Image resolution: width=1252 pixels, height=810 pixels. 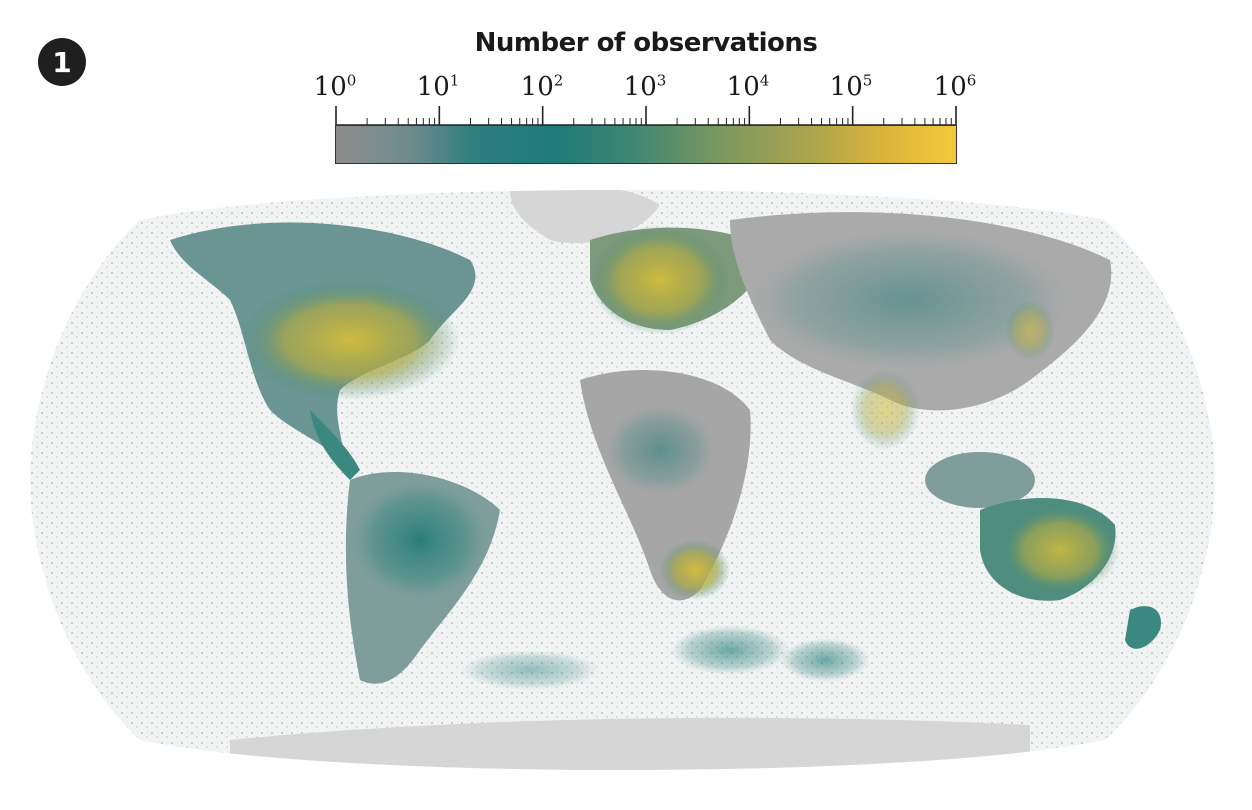 I want to click on greenland, so click(x=585, y=216).